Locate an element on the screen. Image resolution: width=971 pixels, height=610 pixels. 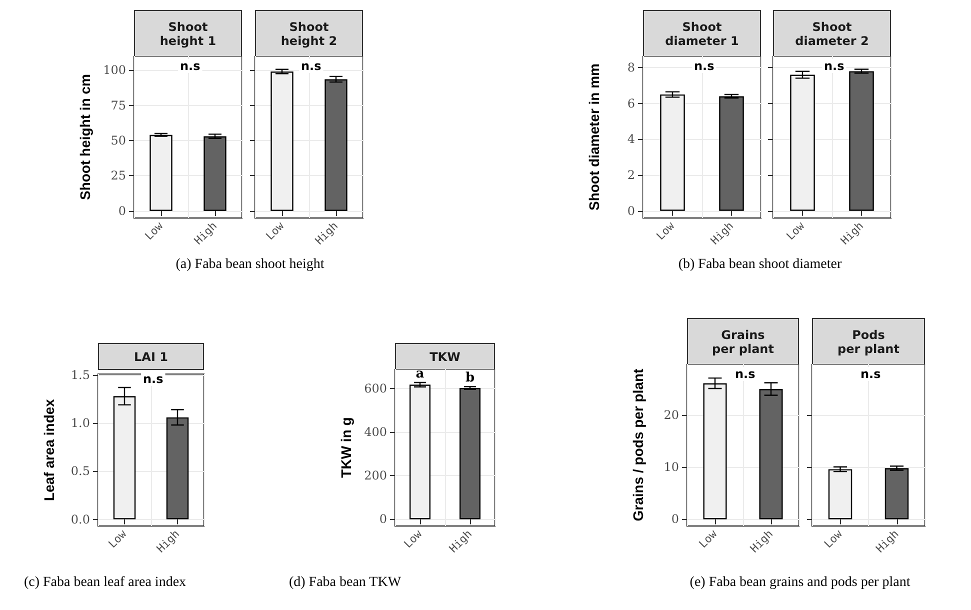
y-tick-label: 0.0 is located at coordinates (80, 519).